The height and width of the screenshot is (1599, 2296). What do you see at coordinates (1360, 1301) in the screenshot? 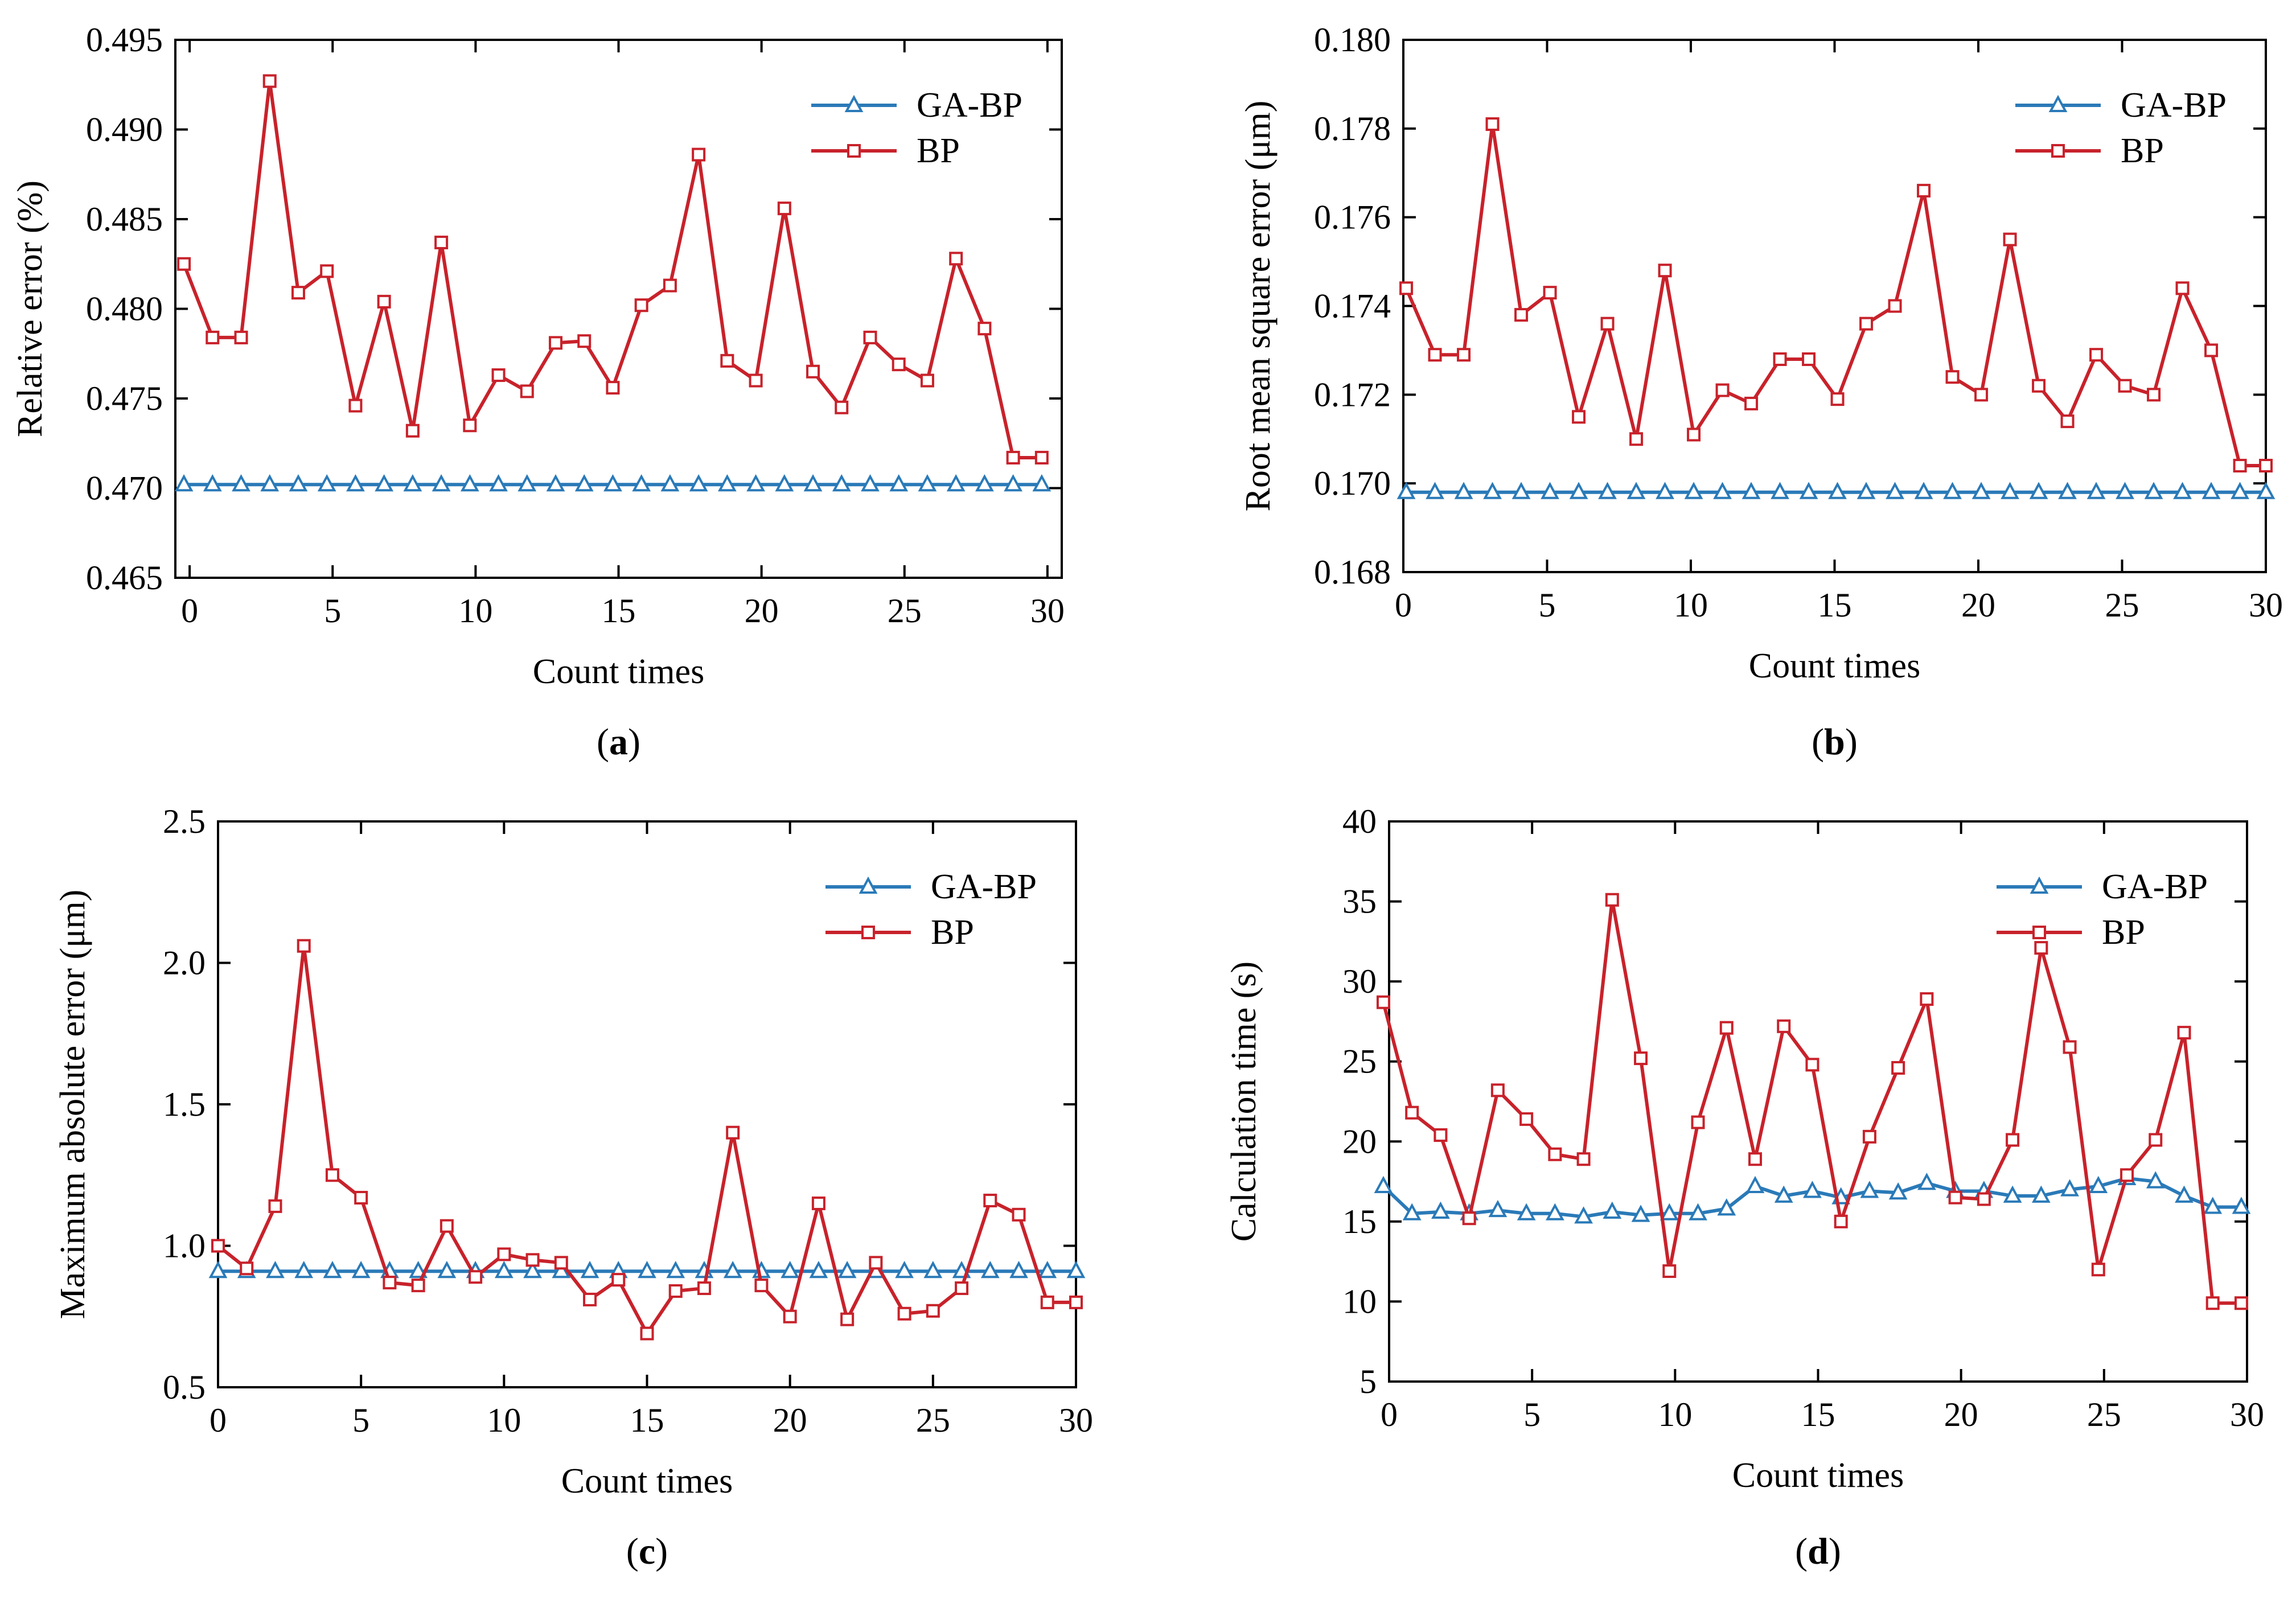
I see `y-tick-label: 10` at bounding box center [1360, 1301].